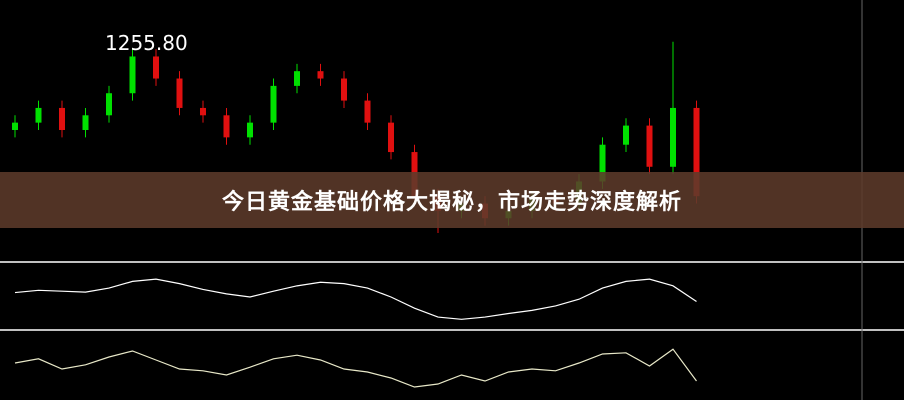 Image resolution: width=904 pixels, height=400 pixels. Describe the element at coordinates (146, 43) in the screenshot. I see `annotation: 1255.80` at that location.